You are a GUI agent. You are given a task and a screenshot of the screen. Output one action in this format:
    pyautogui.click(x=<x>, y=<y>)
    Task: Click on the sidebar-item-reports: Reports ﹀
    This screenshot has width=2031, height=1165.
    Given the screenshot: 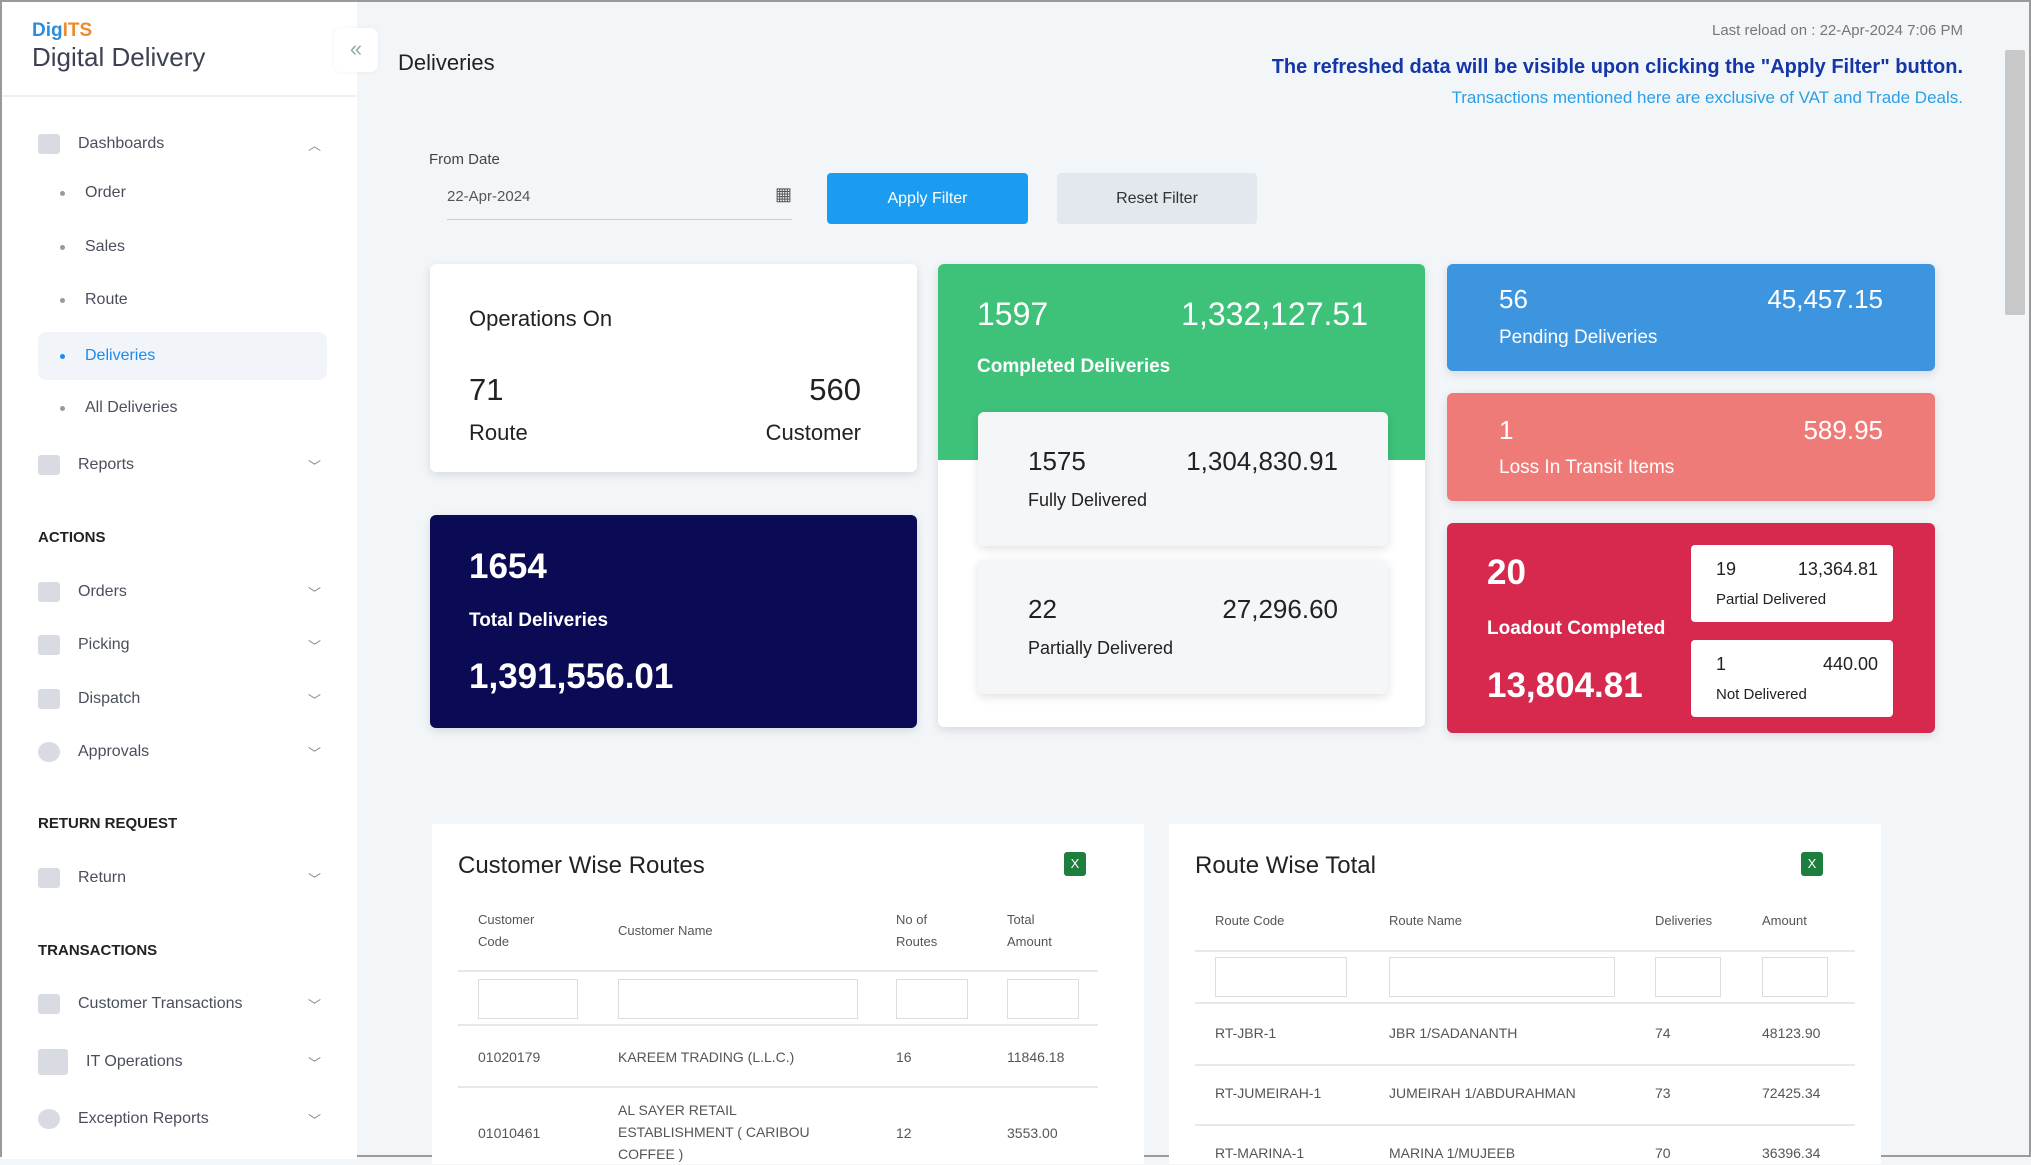 What is the action you would take?
    pyautogui.click(x=185, y=465)
    